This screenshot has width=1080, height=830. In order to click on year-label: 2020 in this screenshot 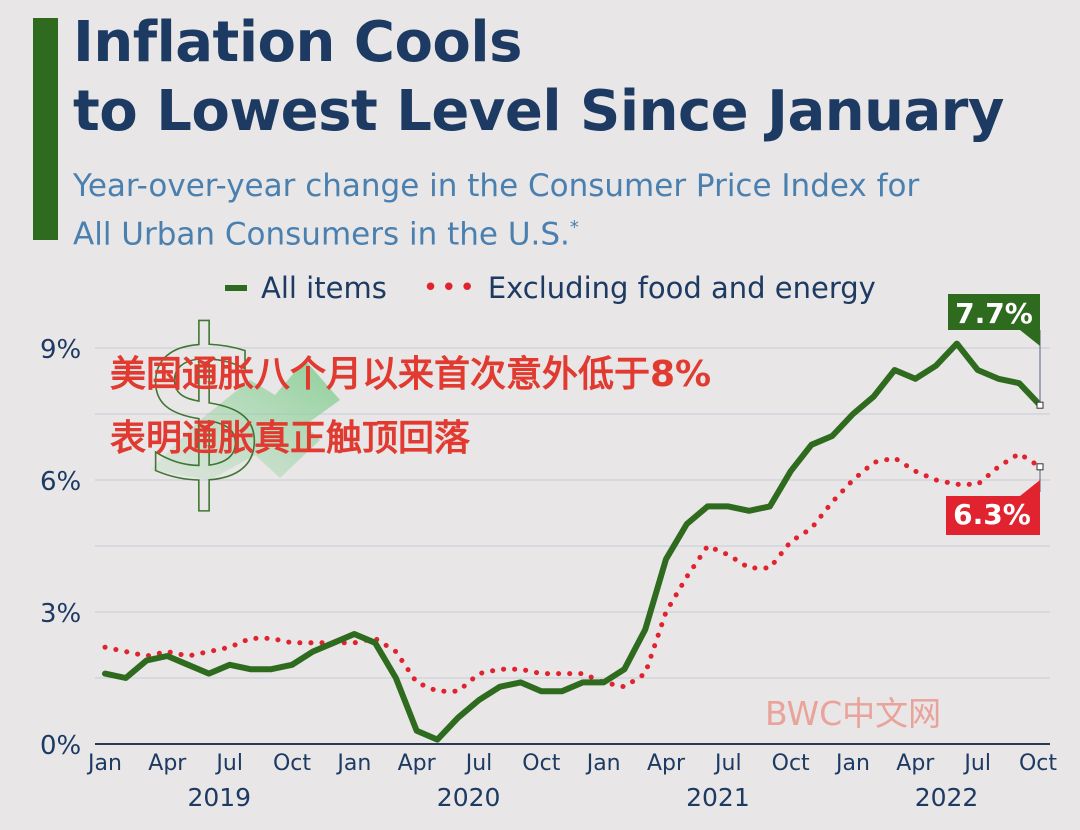, I will do `click(469, 797)`.